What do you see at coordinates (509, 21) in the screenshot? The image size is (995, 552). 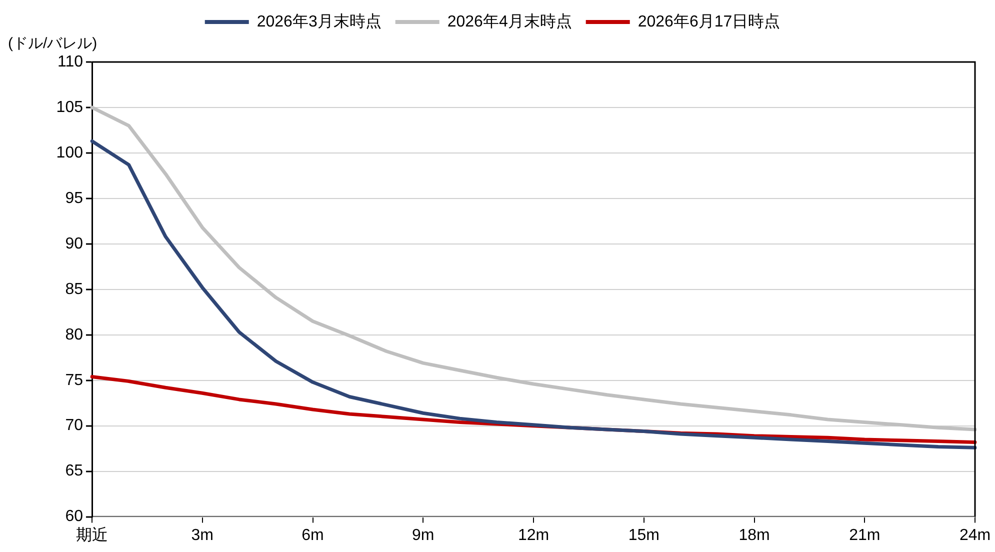 I see `legend-label: 2026年4月末時点` at bounding box center [509, 21].